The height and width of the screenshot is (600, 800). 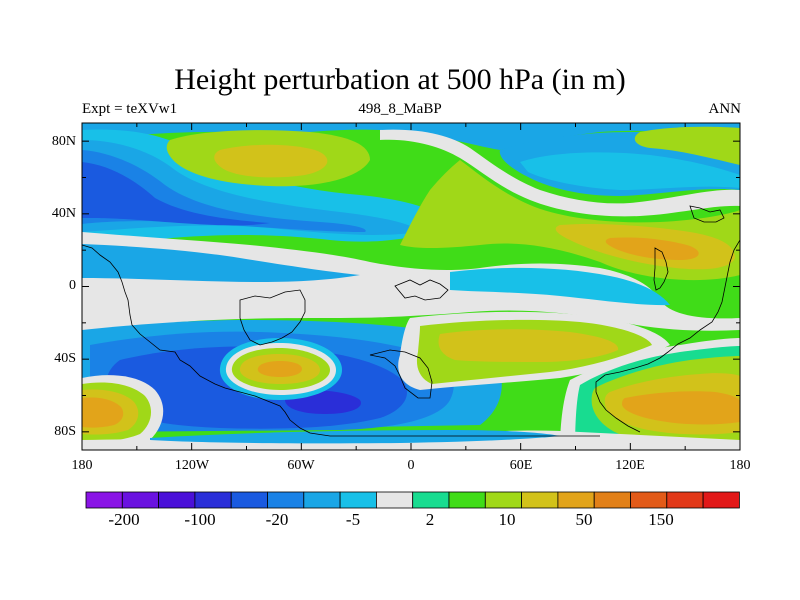 I want to click on zero-band-tropics, so click(x=411, y=282).